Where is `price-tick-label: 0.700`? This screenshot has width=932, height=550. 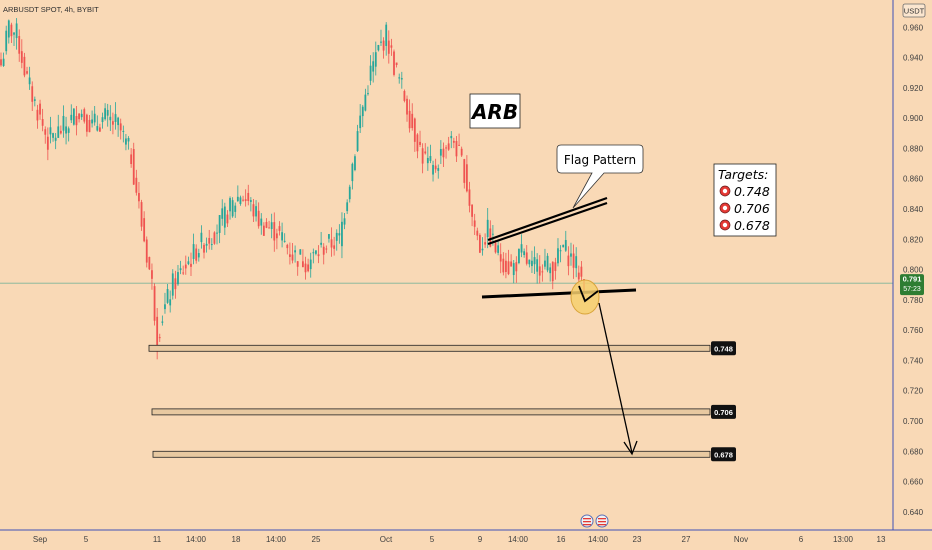
price-tick-label: 0.700 is located at coordinates (913, 421).